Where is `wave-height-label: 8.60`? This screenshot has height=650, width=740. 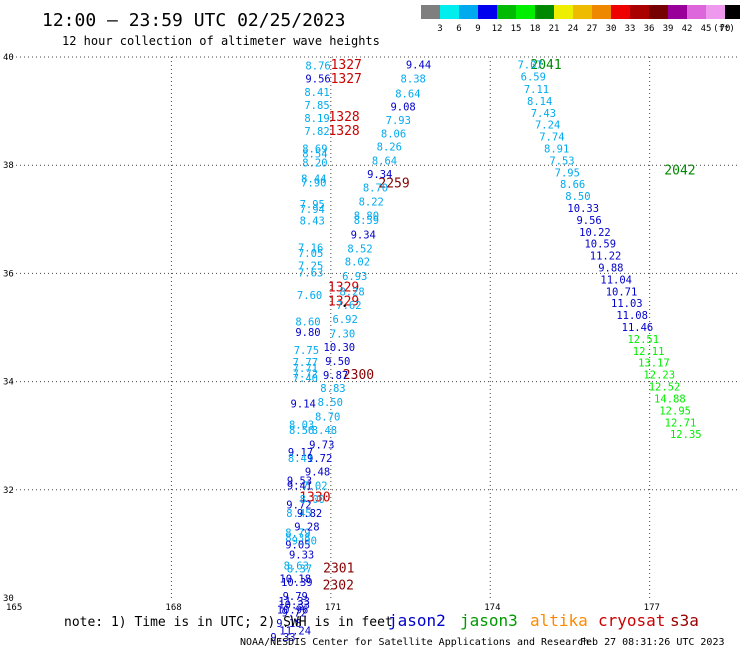 wave-height-label: 8.60 is located at coordinates (307, 323).